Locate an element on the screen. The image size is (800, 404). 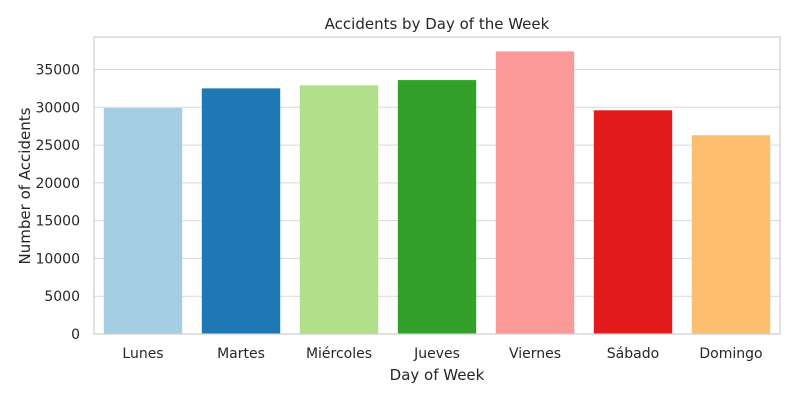
y-axis-title: Number of Accidents is located at coordinates (25, 185).